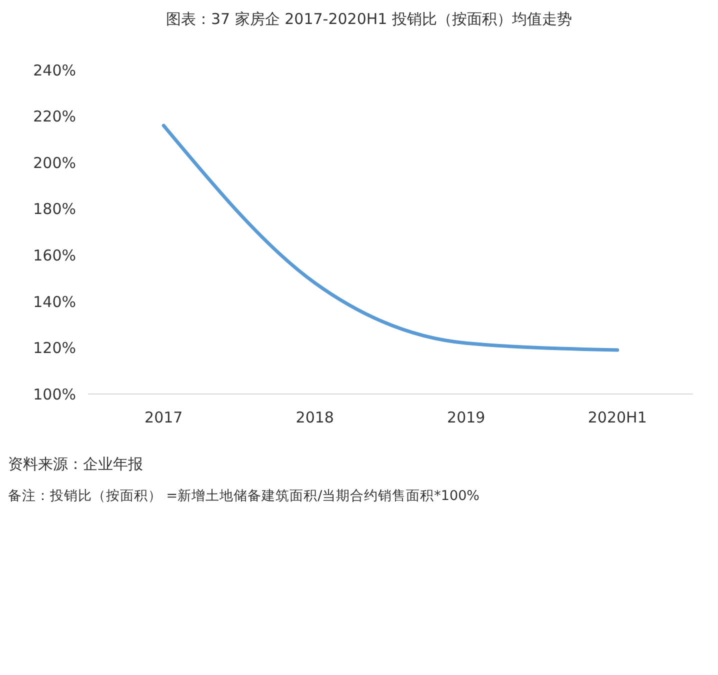 This screenshot has height=675, width=718. What do you see at coordinates (369, 19) in the screenshot?
I see `chart-title: 图表：37 家房企 2017-2020H1 投销比（按面积）均值走势` at bounding box center [369, 19].